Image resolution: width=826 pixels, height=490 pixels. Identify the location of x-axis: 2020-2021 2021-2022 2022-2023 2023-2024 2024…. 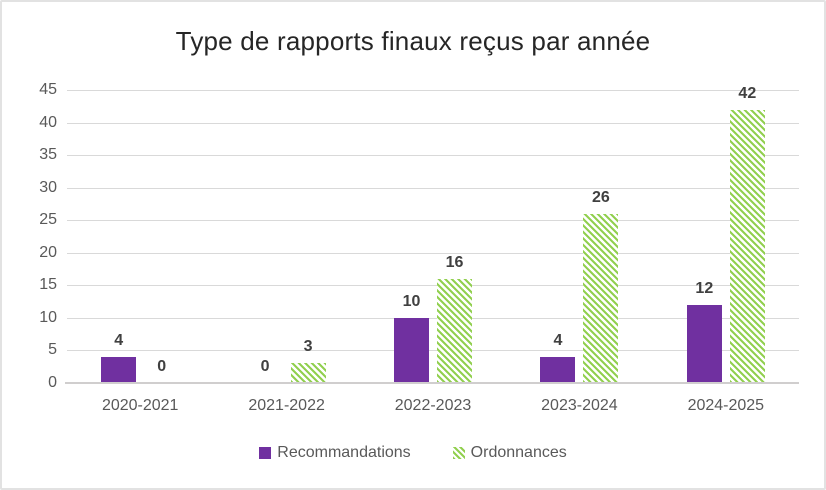
(433, 406).